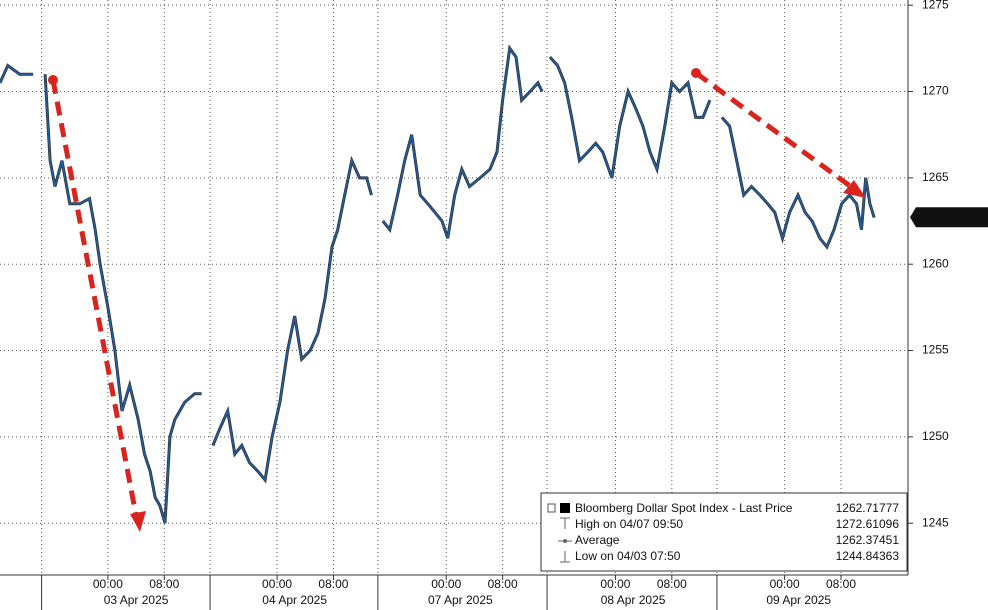 This screenshot has height=610, width=988. What do you see at coordinates (628, 556) in the screenshot?
I see `legend-label: Low on 04/03 07:50` at bounding box center [628, 556].